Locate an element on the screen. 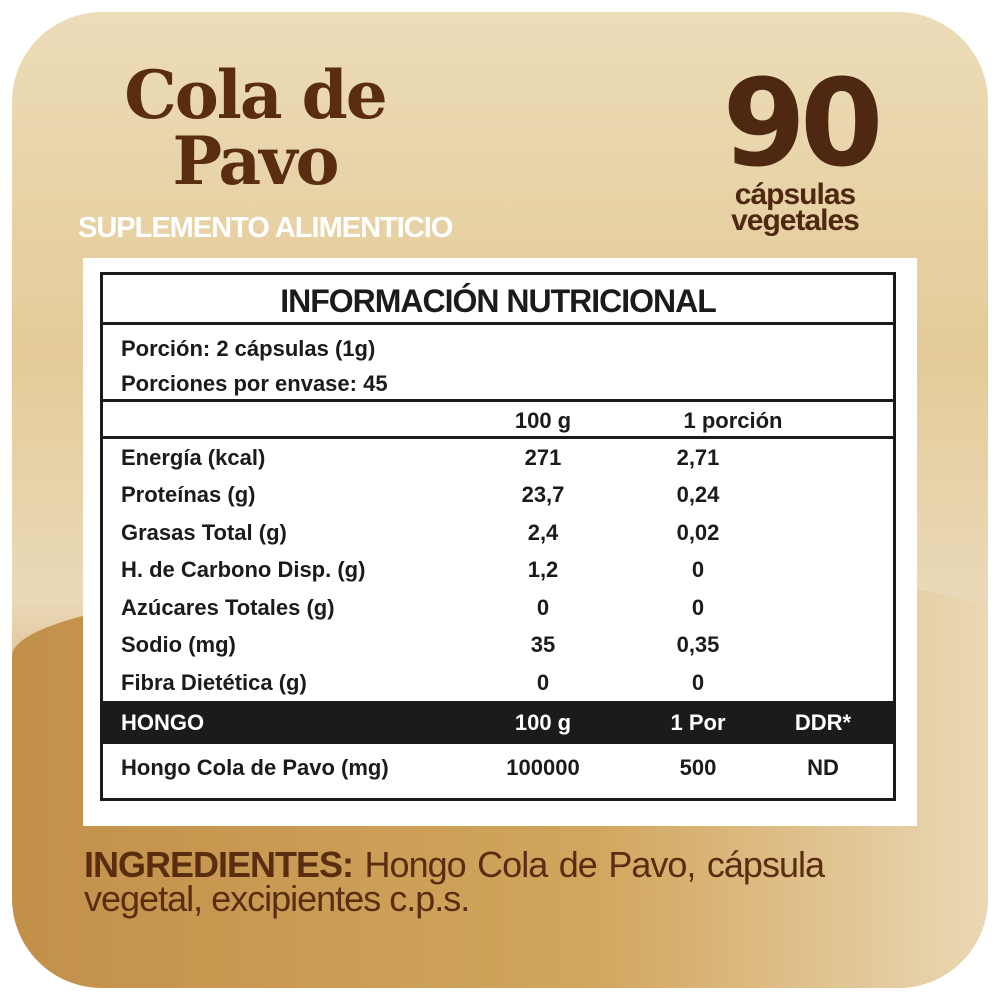  nutrient-label: Grasas Total (g) is located at coordinates (204, 532).